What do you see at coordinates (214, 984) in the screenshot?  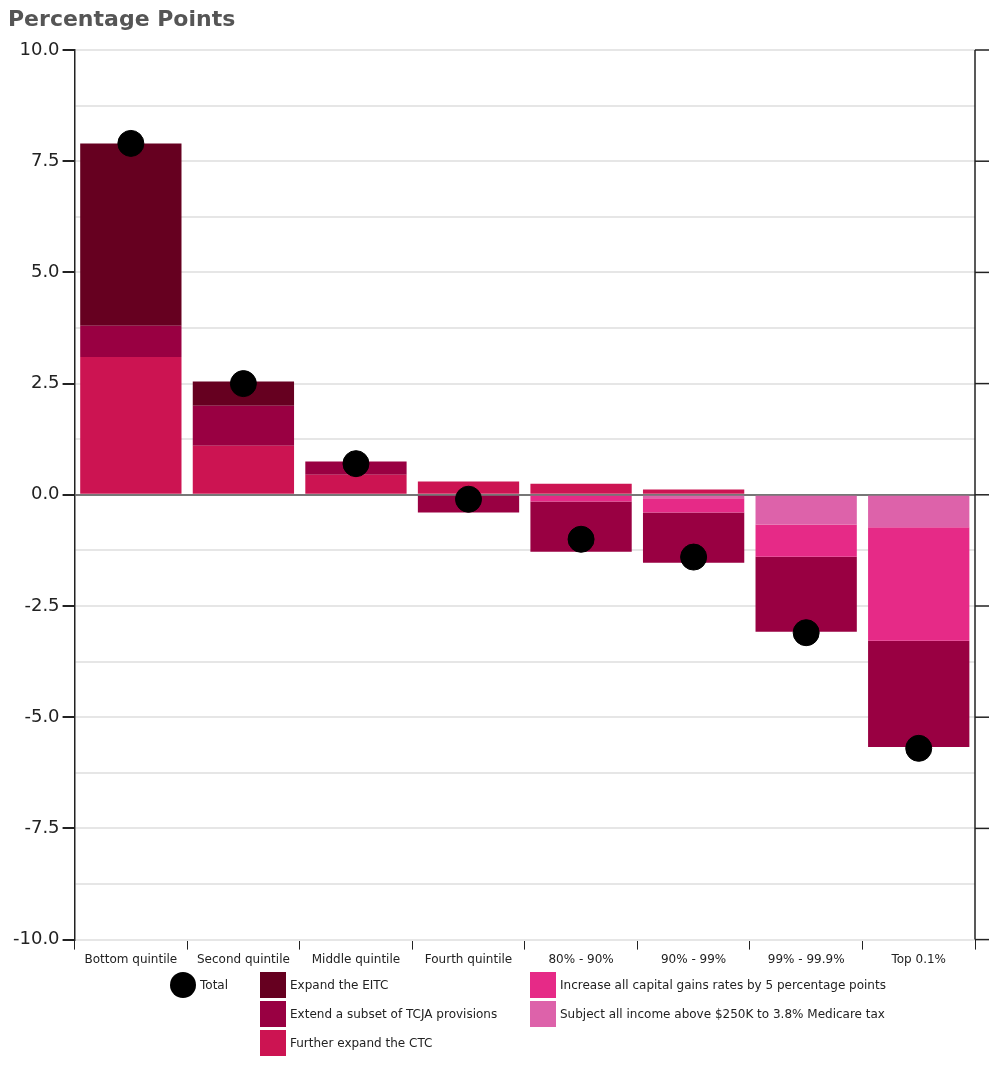 I see `legend-label: Total` at bounding box center [214, 984].